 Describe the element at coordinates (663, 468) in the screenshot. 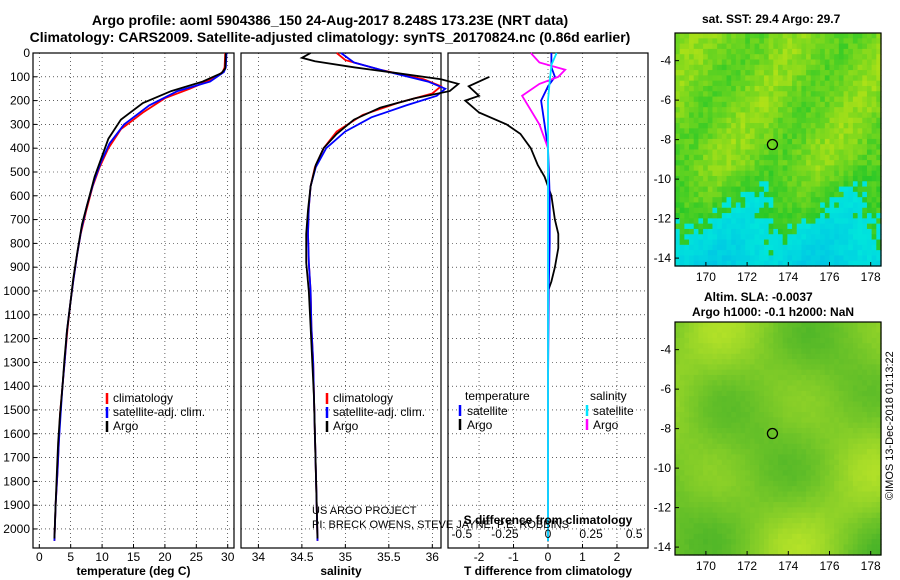

I see `sla-map-y-tick-label: -10` at that location.